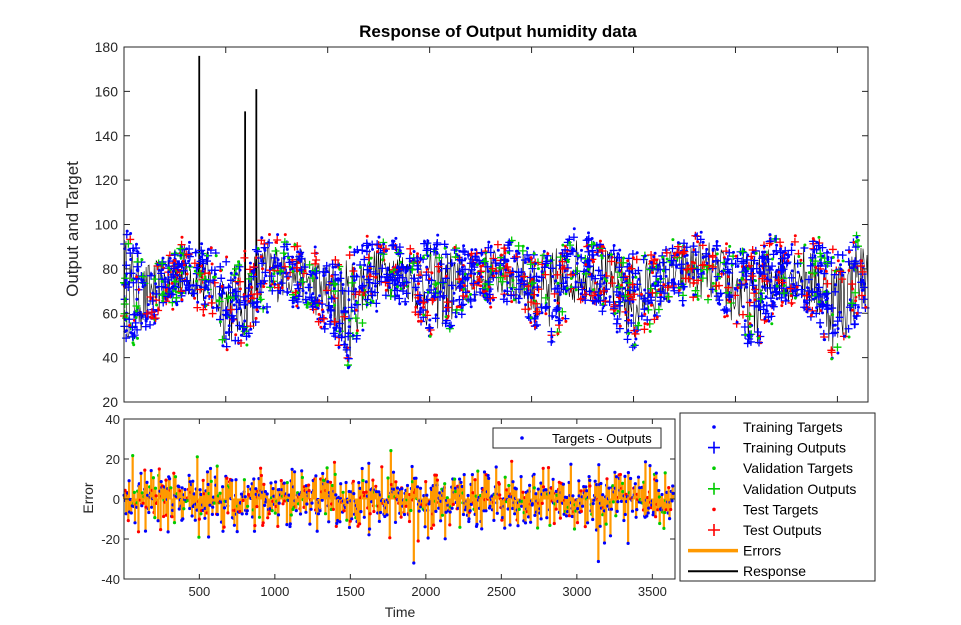 This screenshot has width=961, height=625. I want to click on error-legend-marker, so click(522, 438).